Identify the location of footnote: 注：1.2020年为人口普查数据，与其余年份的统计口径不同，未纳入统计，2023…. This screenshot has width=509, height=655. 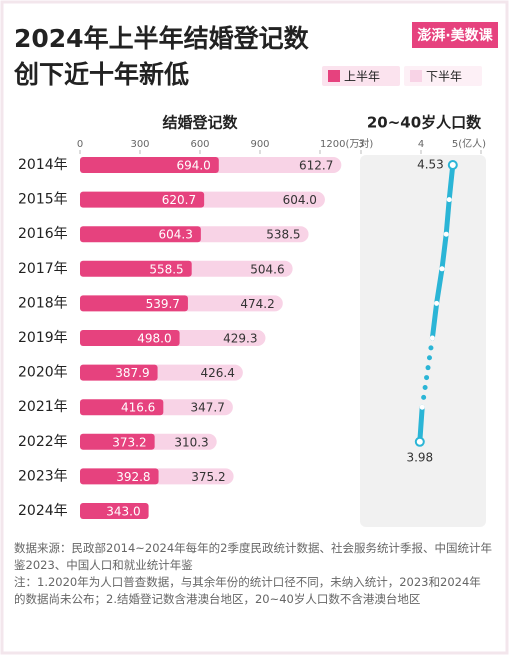
(247, 590).